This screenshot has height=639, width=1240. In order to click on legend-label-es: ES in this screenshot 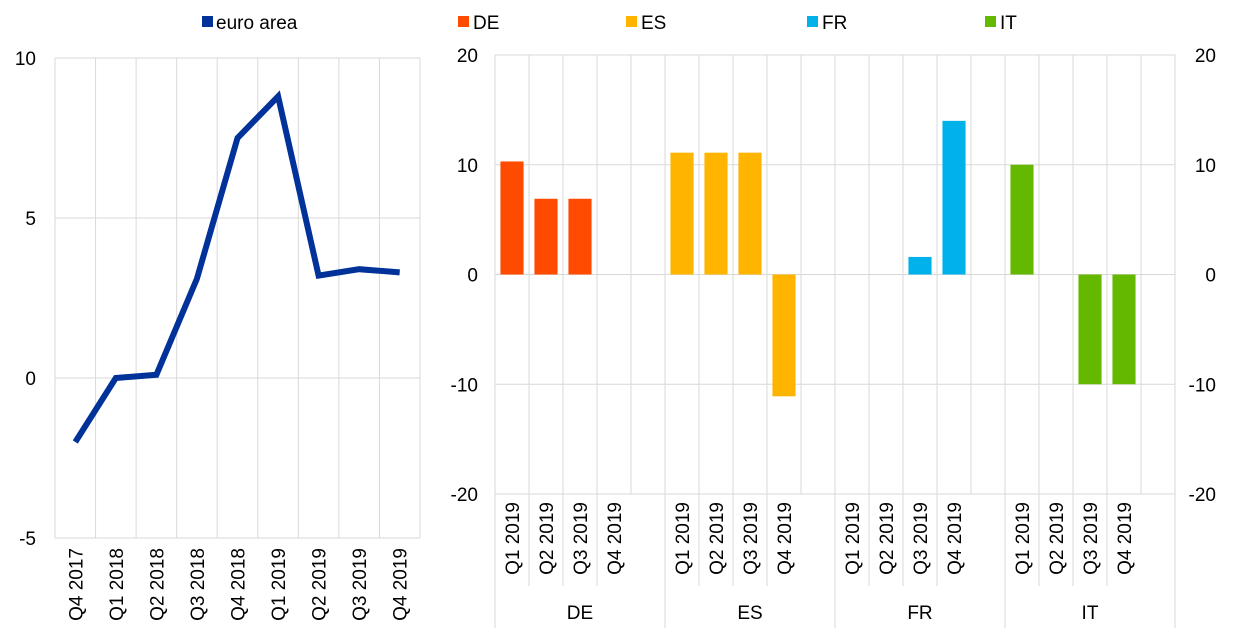, I will do `click(653, 23)`.